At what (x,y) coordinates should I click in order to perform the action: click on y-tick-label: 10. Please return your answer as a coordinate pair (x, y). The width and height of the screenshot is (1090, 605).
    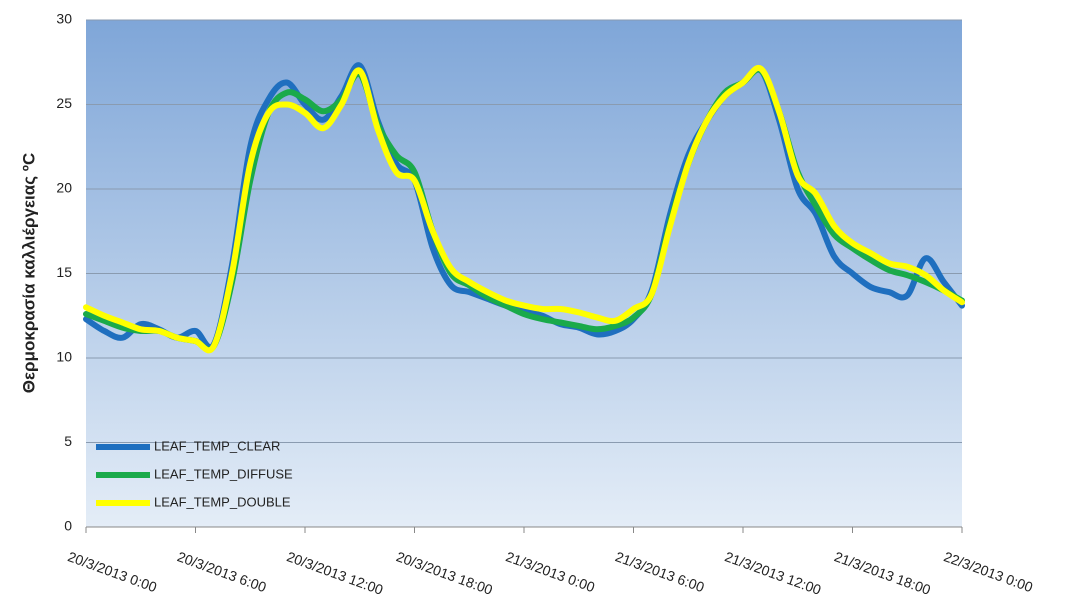
    Looking at the image, I should click on (64, 357).